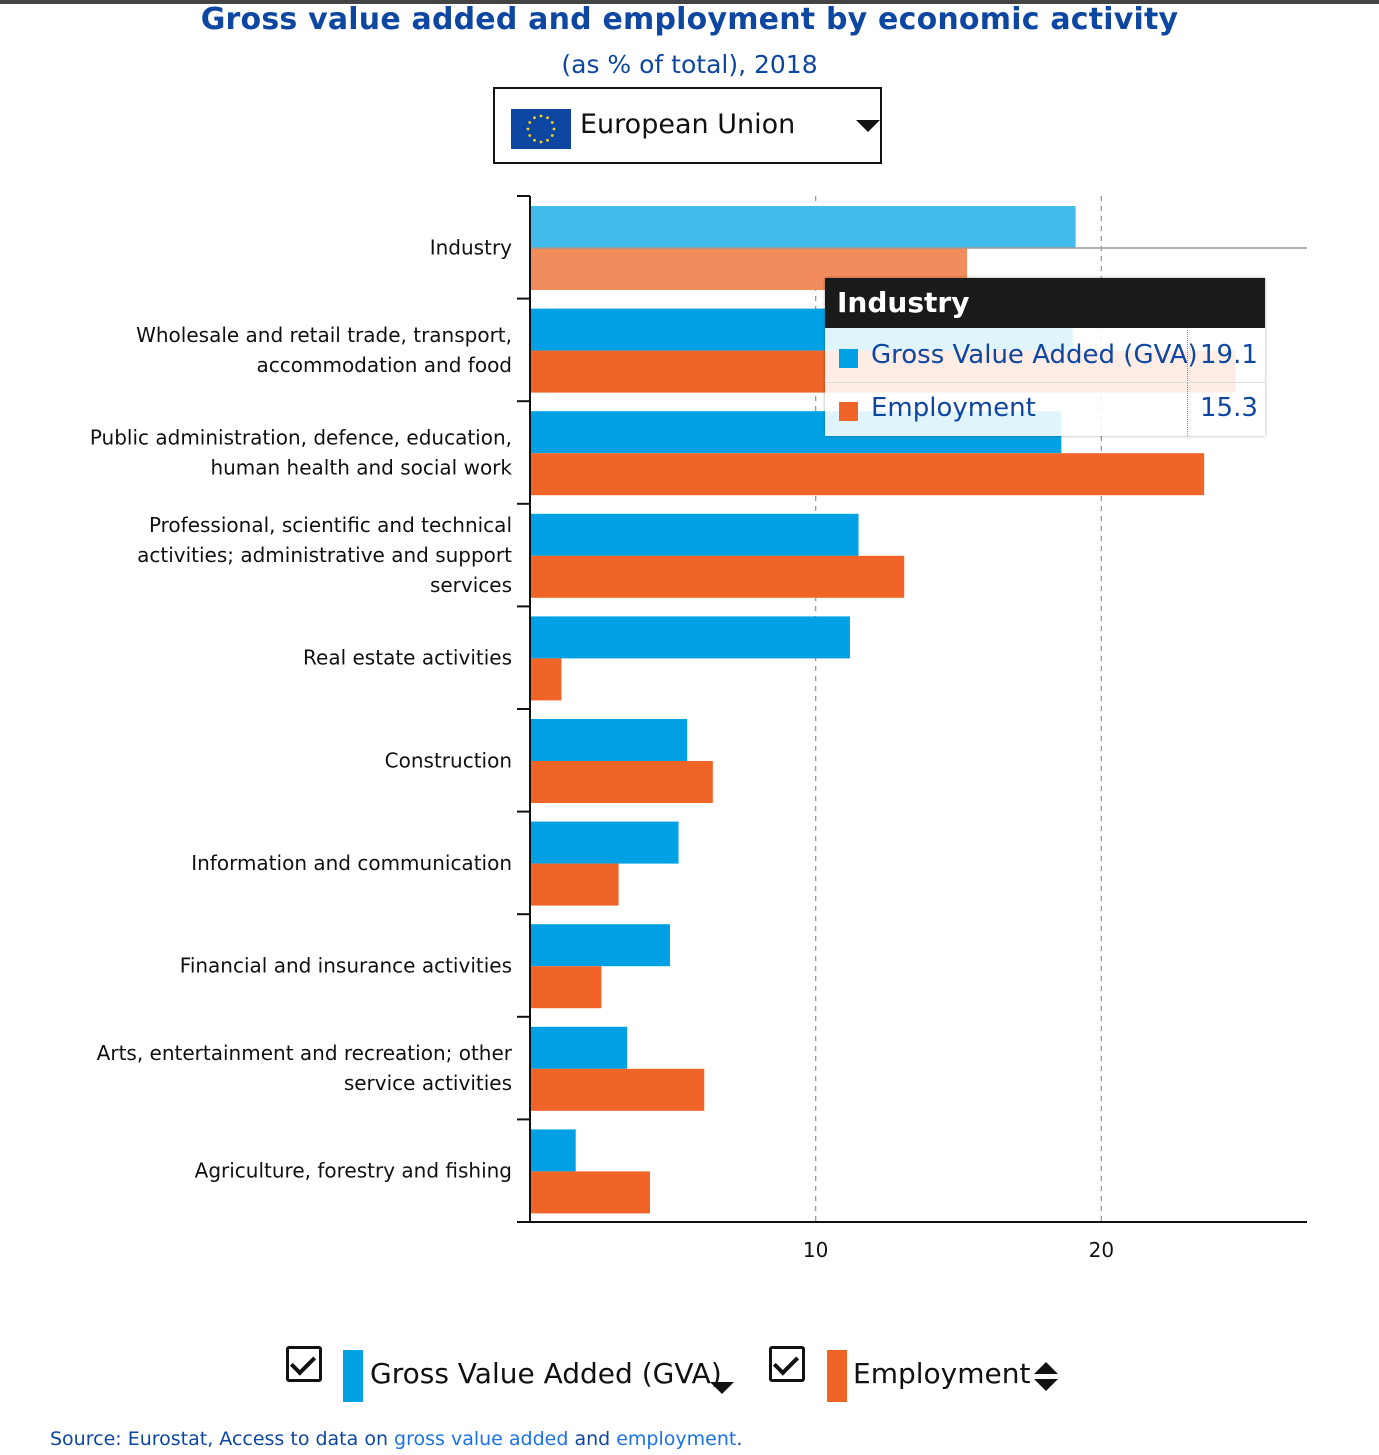 The width and height of the screenshot is (1379, 1455). I want to click on chart-subtitle: (as % of total), 2018, so click(689, 64).